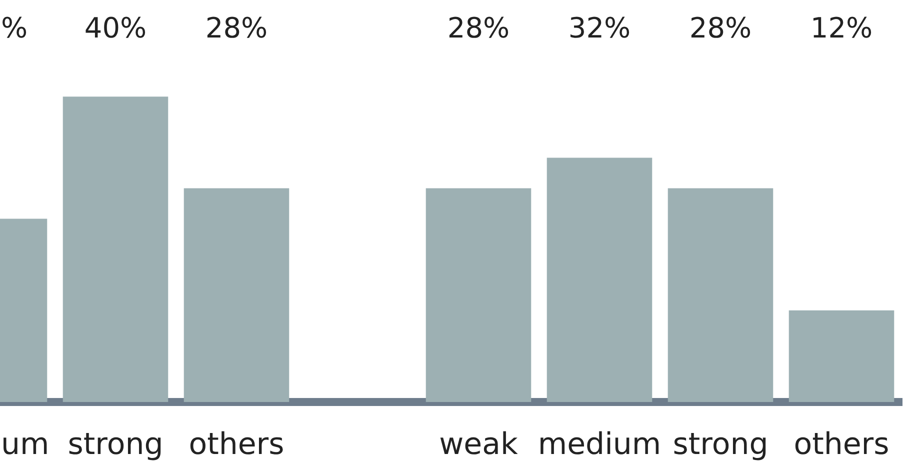 The width and height of the screenshot is (912, 468). Describe the element at coordinates (14, 27) in the screenshot. I see `data-label: %` at that location.